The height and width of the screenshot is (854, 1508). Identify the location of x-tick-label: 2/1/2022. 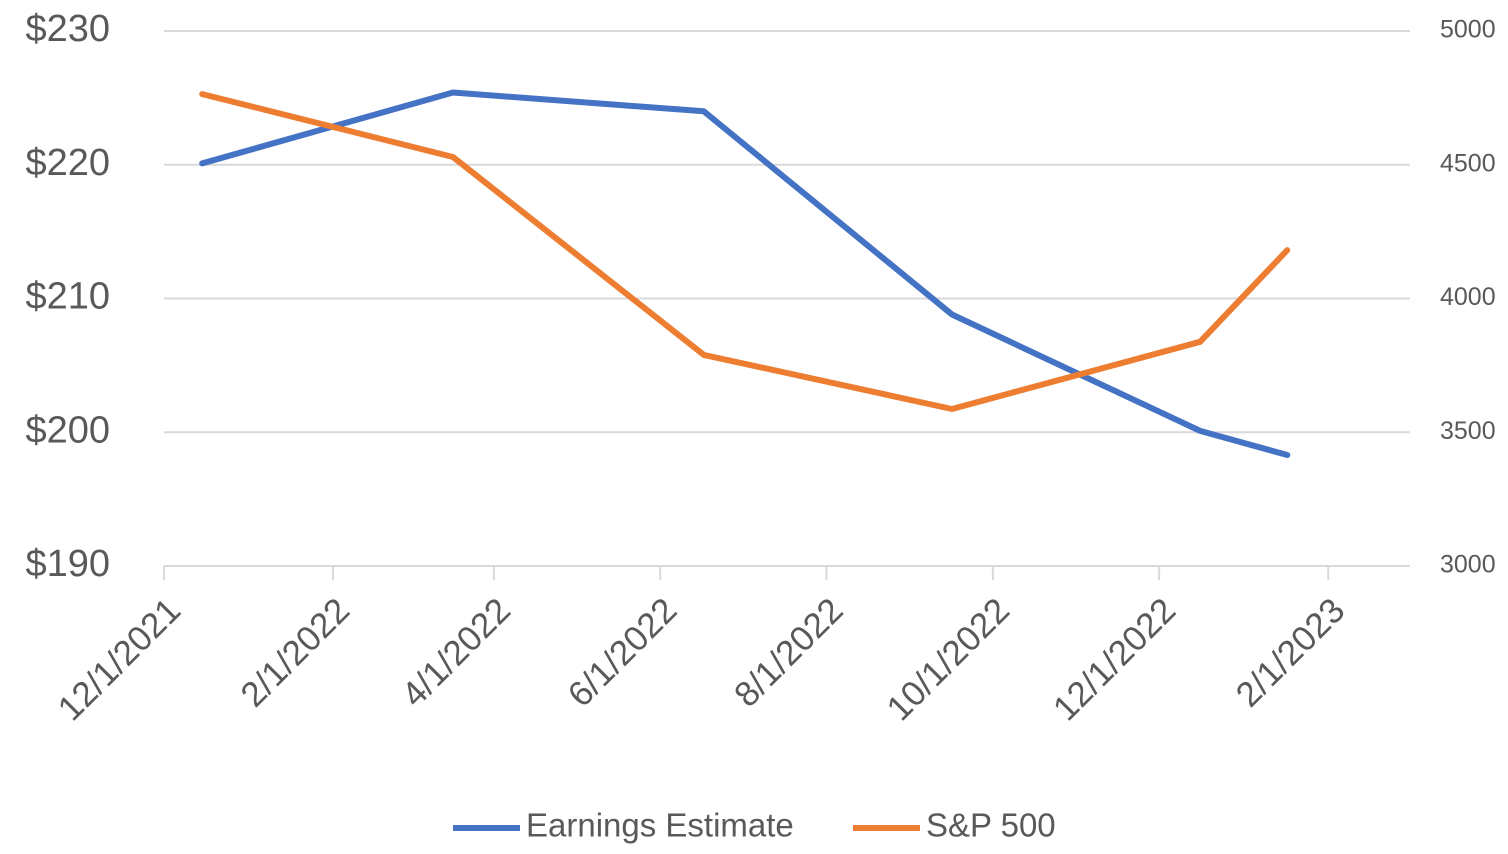
(295, 653).